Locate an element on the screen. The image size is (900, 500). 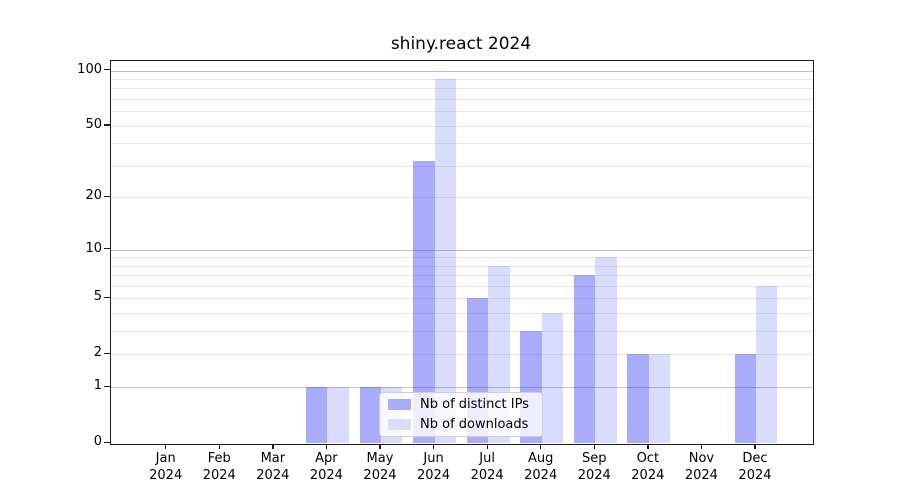
bar-distinct-ips-jun is located at coordinates (424, 301).